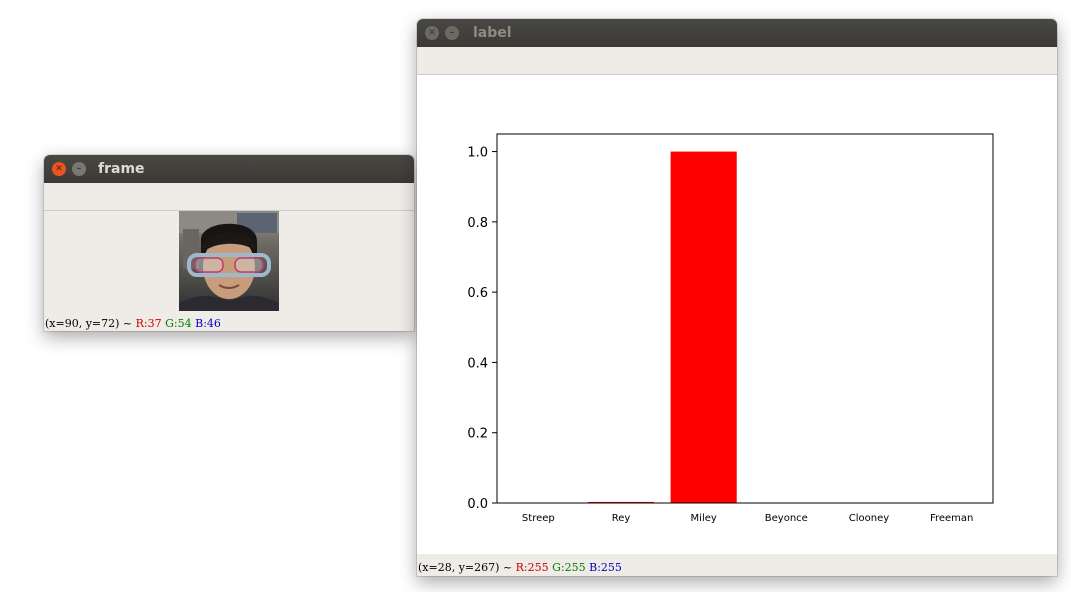 The width and height of the screenshot is (1071, 592). I want to click on camera-view, so click(229, 266).